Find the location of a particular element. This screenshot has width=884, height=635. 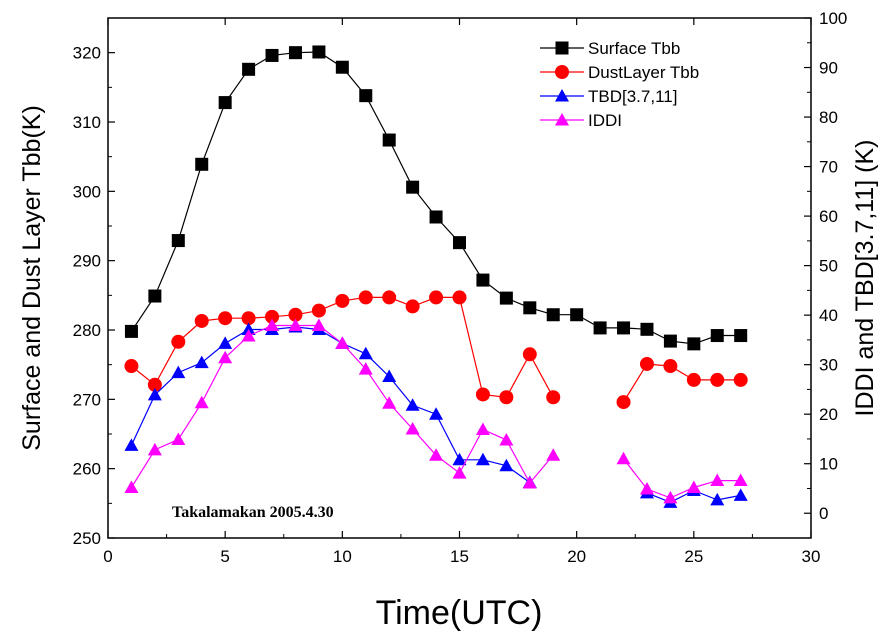

series-line is located at coordinates (682, 478).